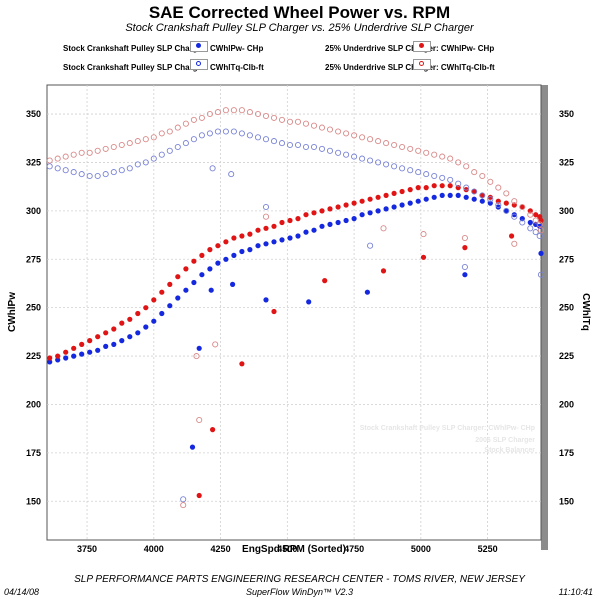 Image resolution: width=599 pixels, height=599 pixels. What do you see at coordinates (33, 501) in the screenshot?
I see `y-tick-label-left: 150` at bounding box center [33, 501].